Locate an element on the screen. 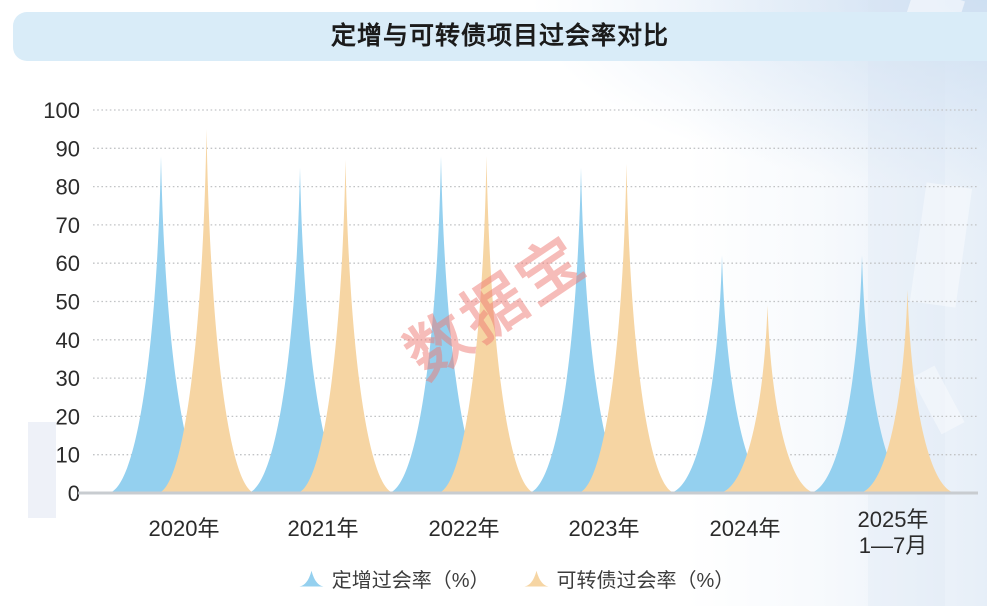 Image resolution: width=987 pixels, height=606 pixels. chart-title-bar: 定增与可转债项目过会率对比 is located at coordinates (500, 36).